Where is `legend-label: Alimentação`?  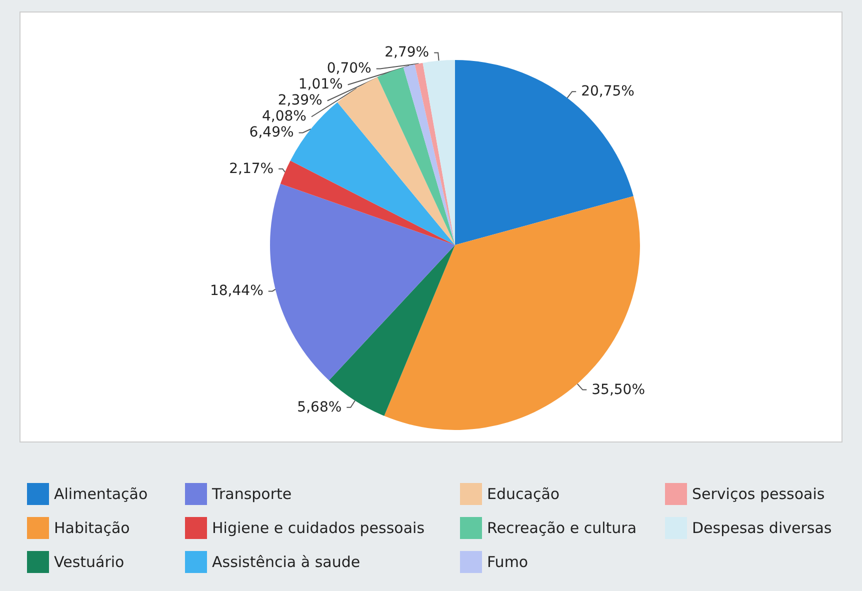
legend-label: Alimentação is located at coordinates (101, 494).